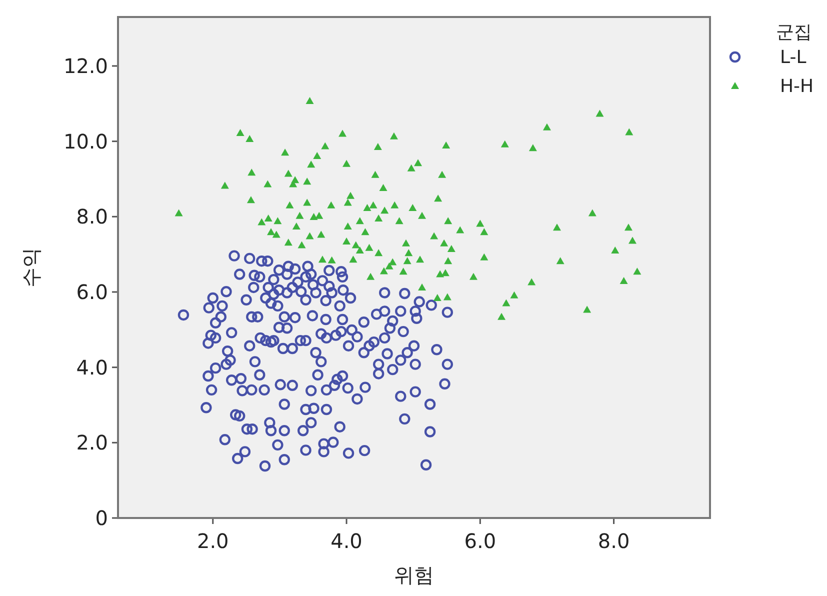 The height and width of the screenshot is (596, 827). I want to click on x-tick-label: 8.0, so click(614, 541).